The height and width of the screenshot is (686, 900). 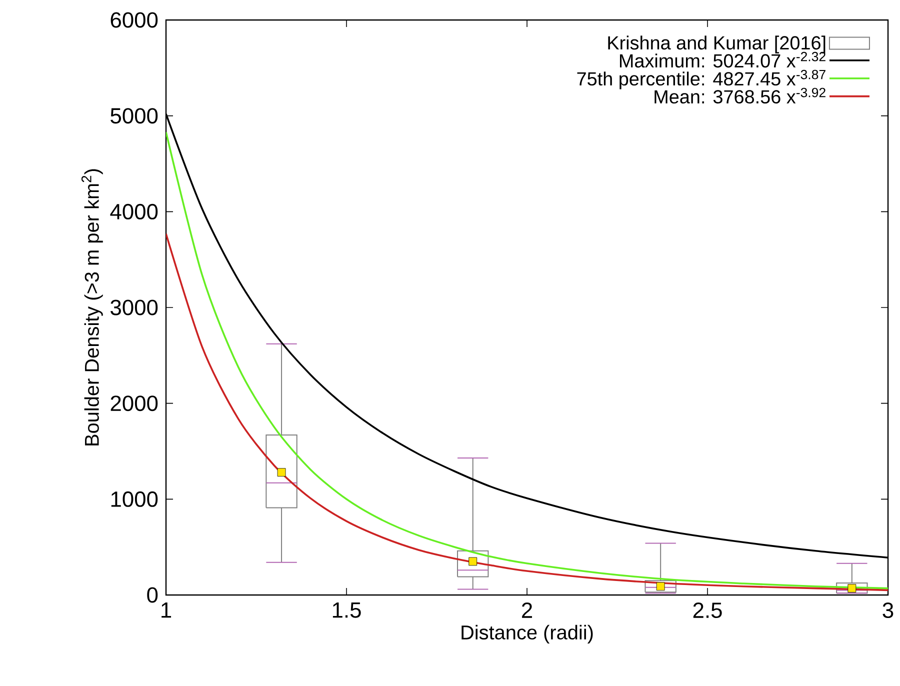 What do you see at coordinates (134, 499) in the screenshot?
I see `y-tick-label: 1000` at bounding box center [134, 499].